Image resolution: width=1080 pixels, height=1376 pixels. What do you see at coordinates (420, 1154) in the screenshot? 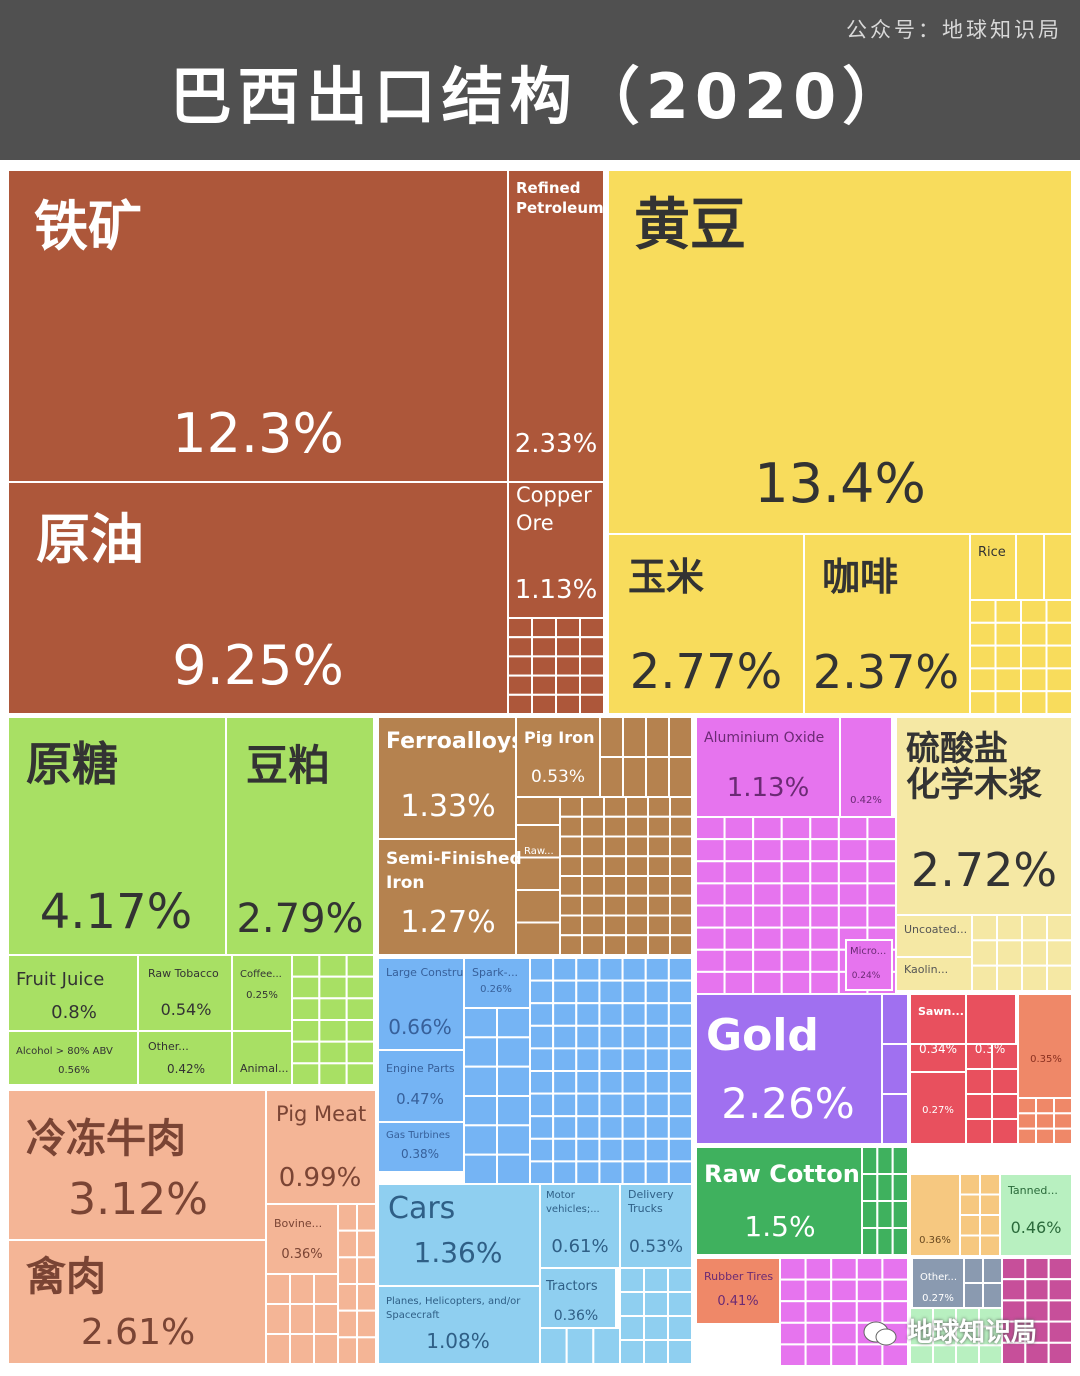
I see `cell-23-value: 0.38%` at bounding box center [420, 1154].